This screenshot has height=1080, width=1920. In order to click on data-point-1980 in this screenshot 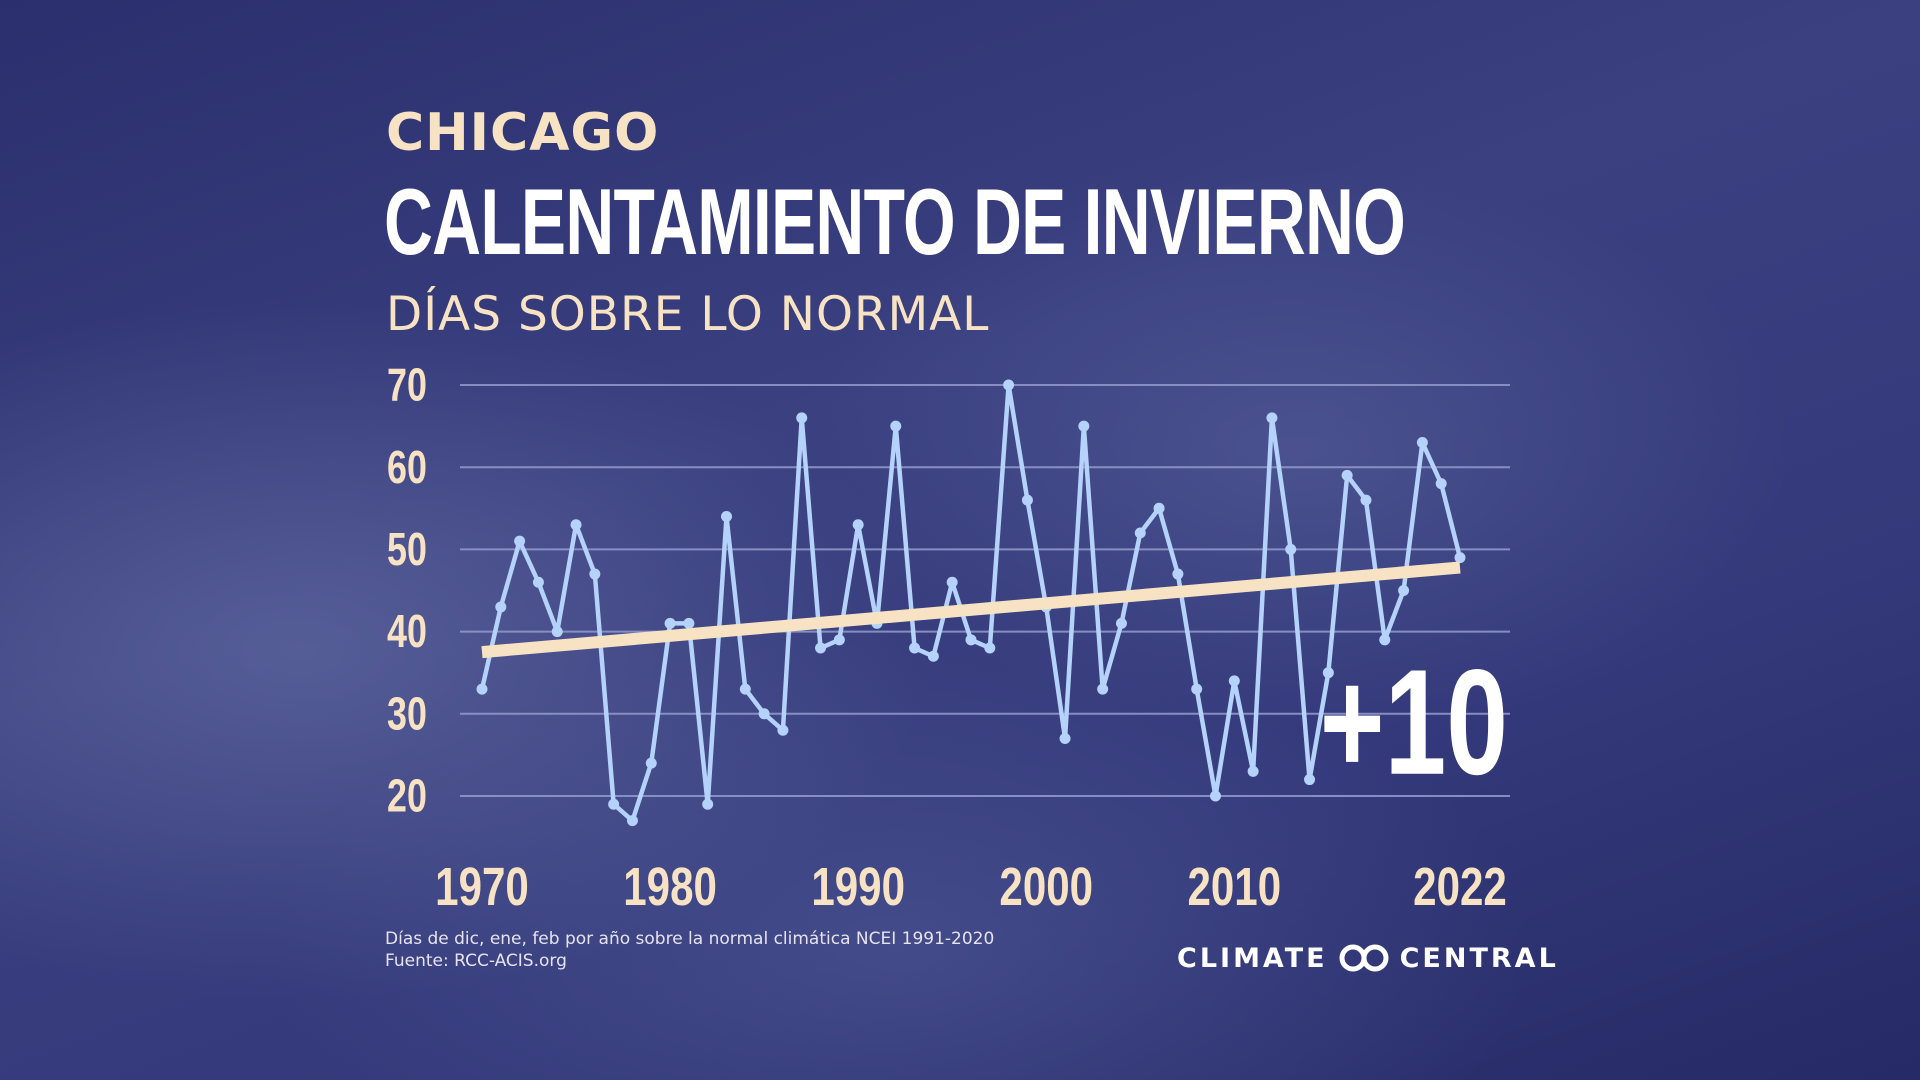, I will do `click(670, 623)`.